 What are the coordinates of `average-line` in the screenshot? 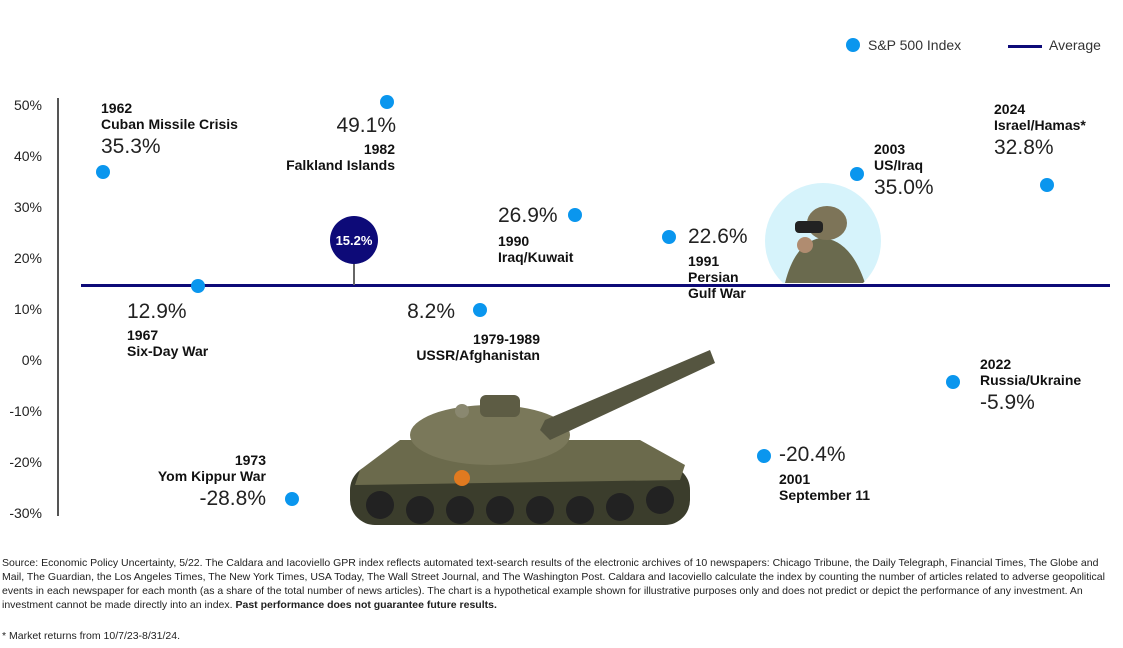 It's located at (595, 285).